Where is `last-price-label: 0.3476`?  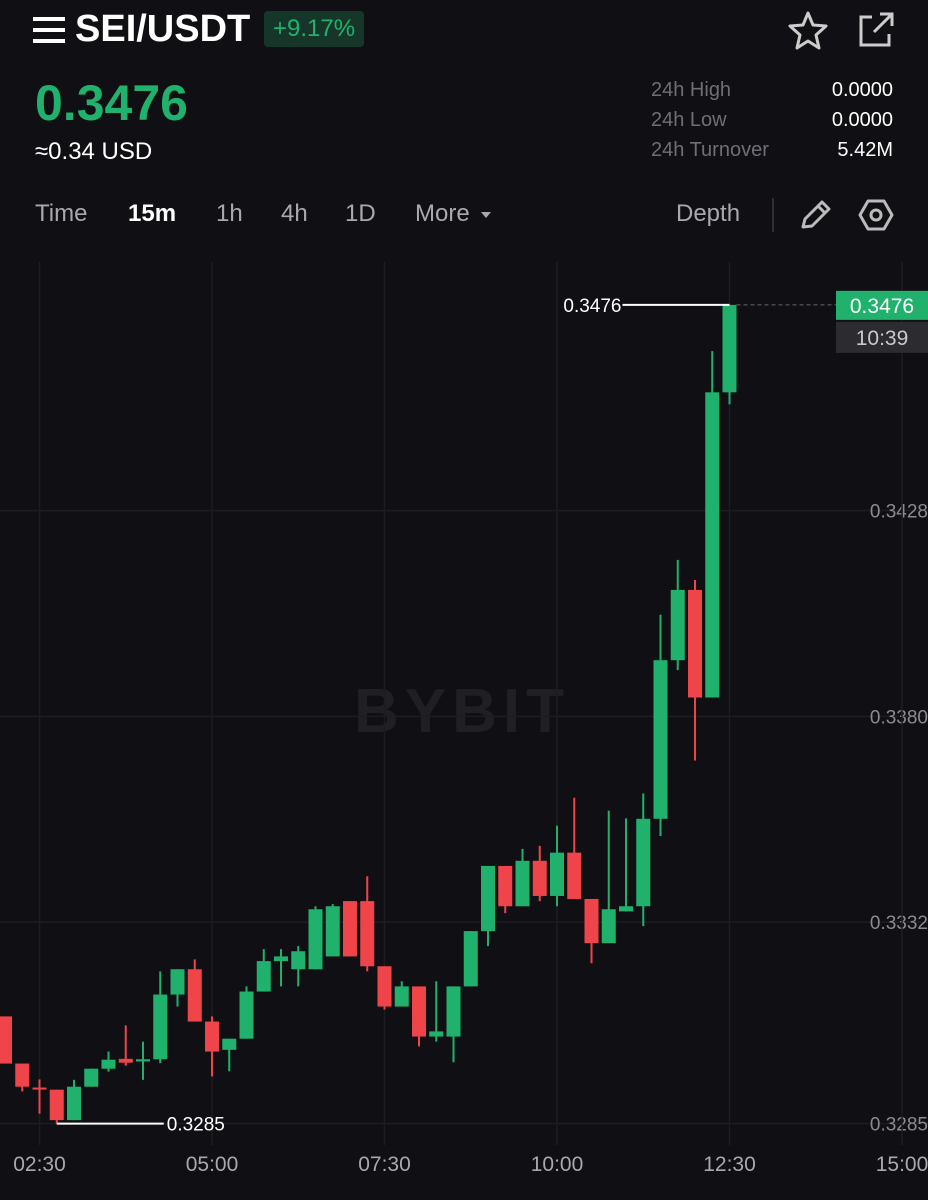
last-price-label: 0.3476 is located at coordinates (882, 306).